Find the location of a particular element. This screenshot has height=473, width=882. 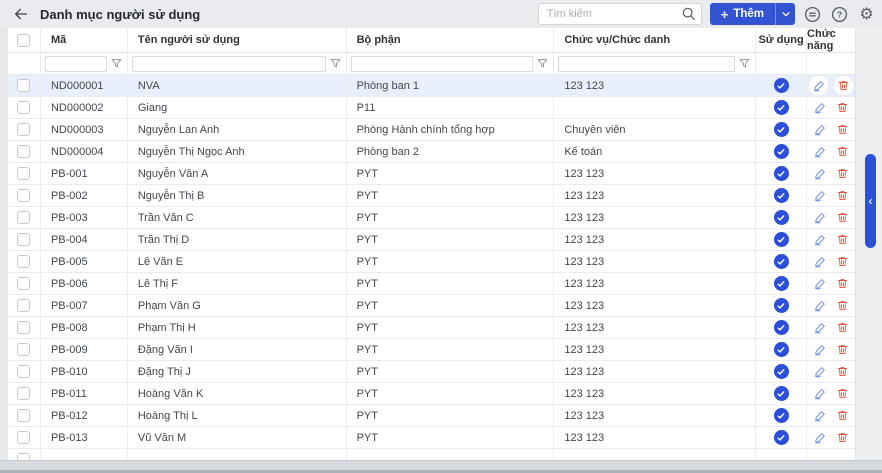

add-button: + Thêm is located at coordinates (742, 14).